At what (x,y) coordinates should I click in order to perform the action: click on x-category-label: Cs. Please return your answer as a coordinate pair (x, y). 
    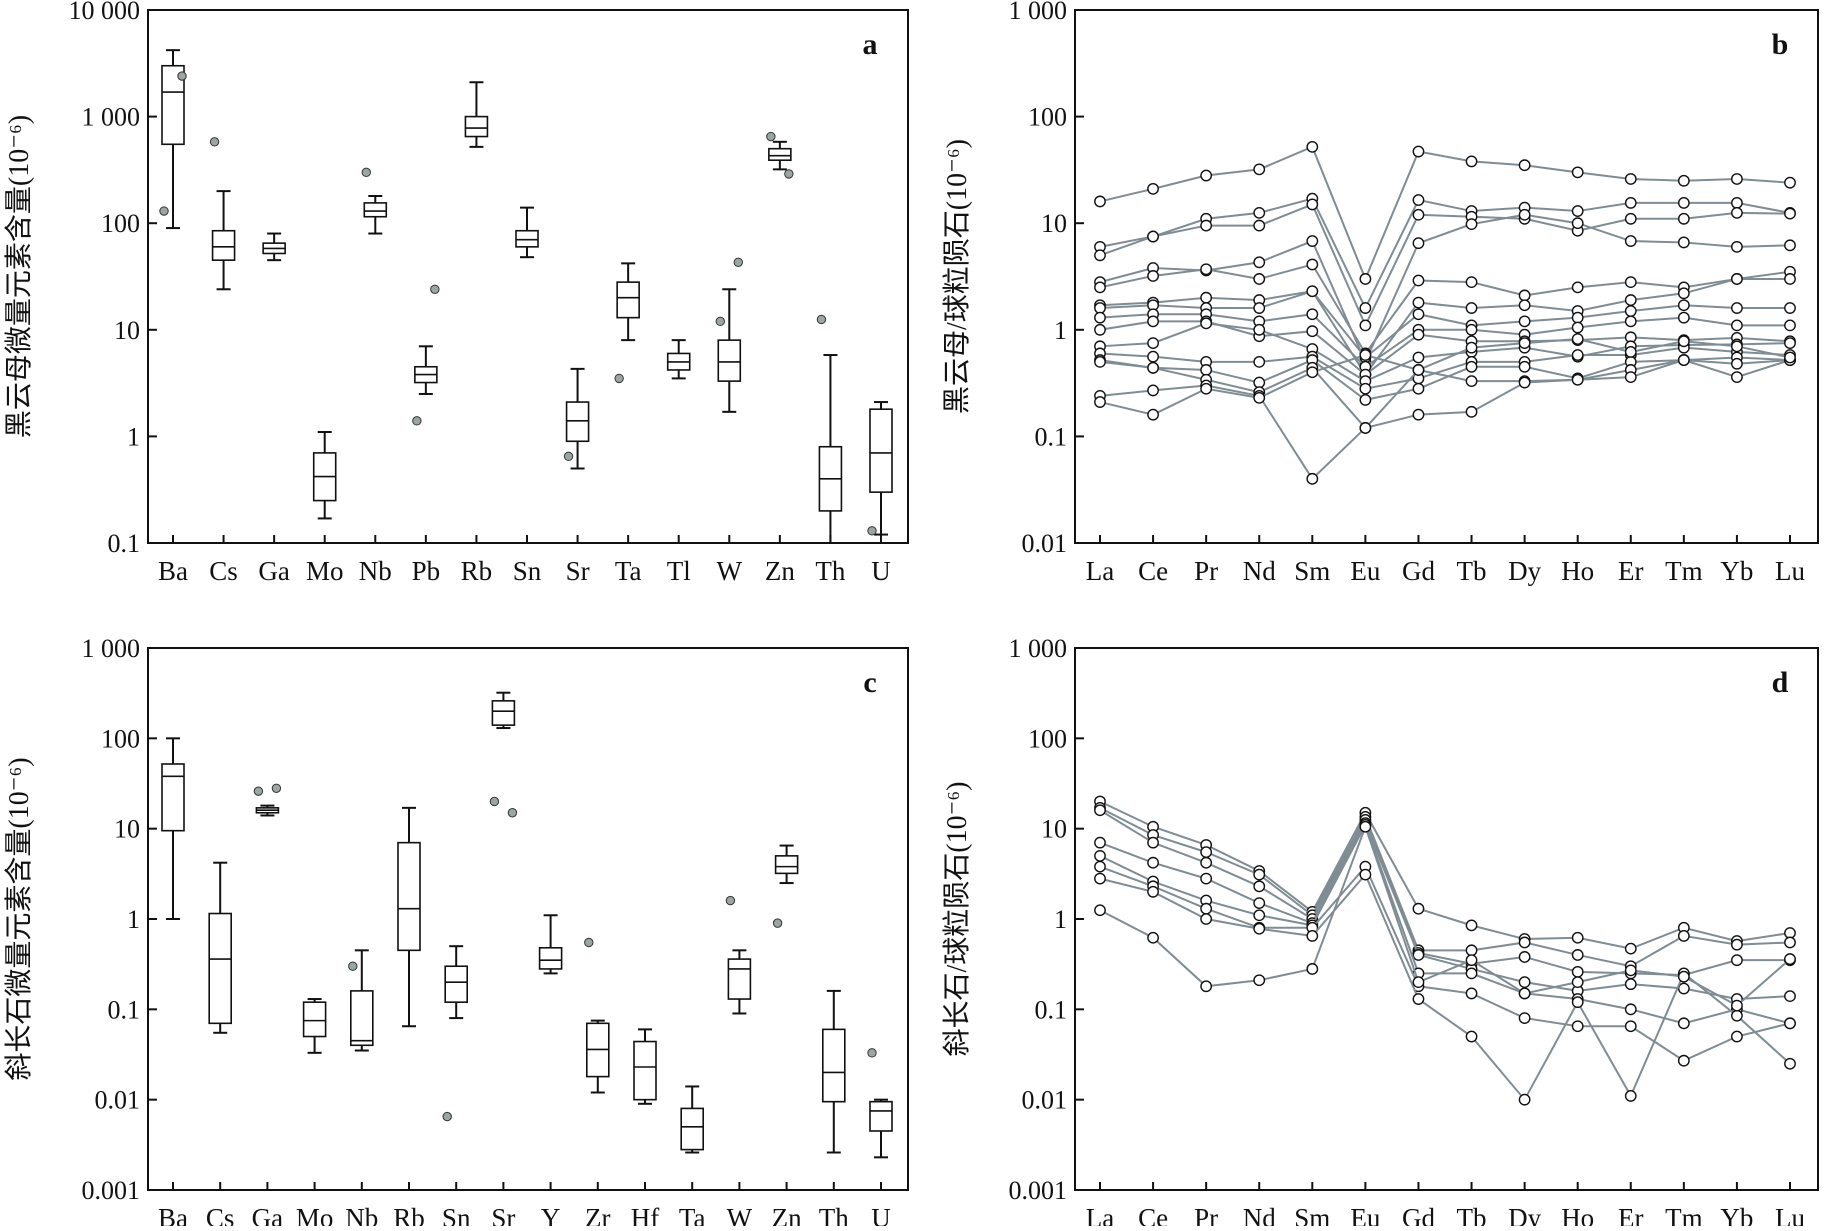
    Looking at the image, I should click on (223, 571).